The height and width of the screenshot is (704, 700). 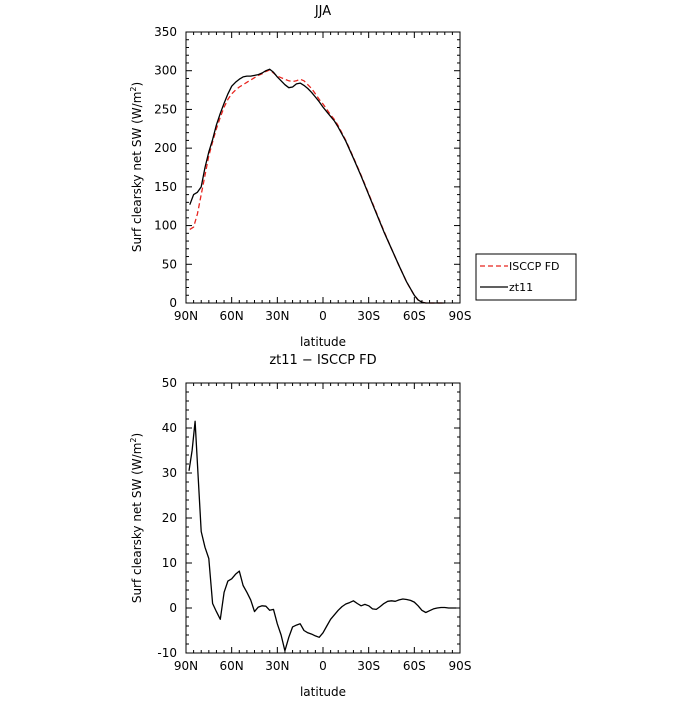 I want to click on y-tick-label: 250, so click(x=165, y=109).